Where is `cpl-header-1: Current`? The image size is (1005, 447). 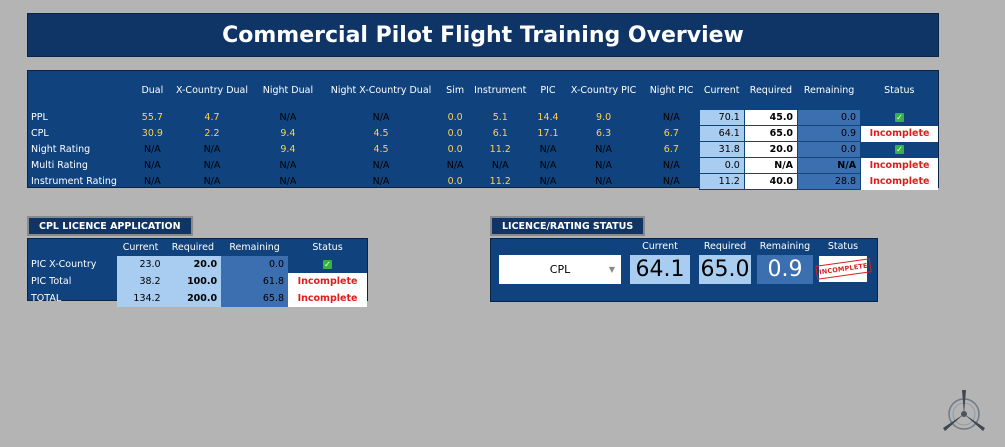 cpl-header-1: Current is located at coordinates (140, 247).